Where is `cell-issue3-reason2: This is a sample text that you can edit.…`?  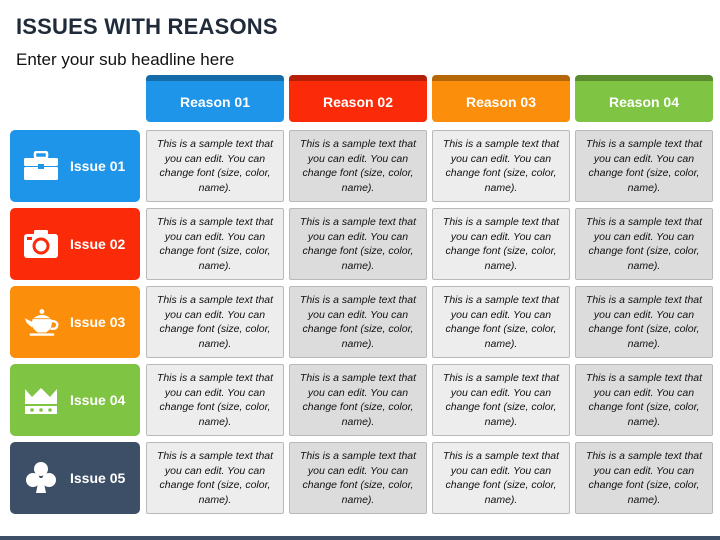
cell-issue3-reason2: This is a sample text that you can edit.… is located at coordinates (358, 322).